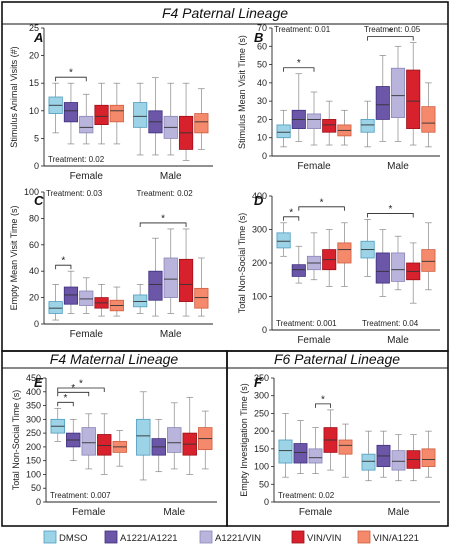 This screenshot has height=555, width=450. What do you see at coordinates (14, 96) in the screenshot?
I see `y-axis-title: Stimulus Animal Visits (#)` at bounding box center [14, 96].